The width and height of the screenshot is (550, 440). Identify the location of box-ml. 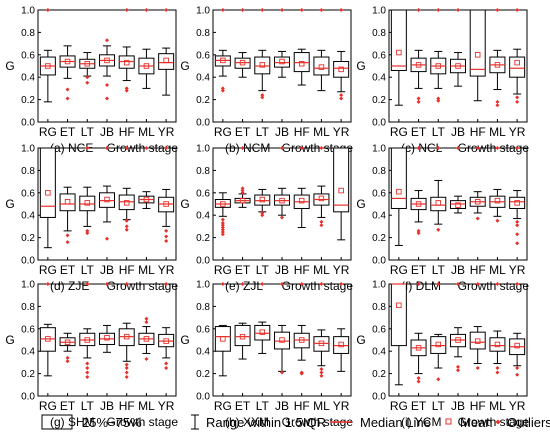
(321, 187).